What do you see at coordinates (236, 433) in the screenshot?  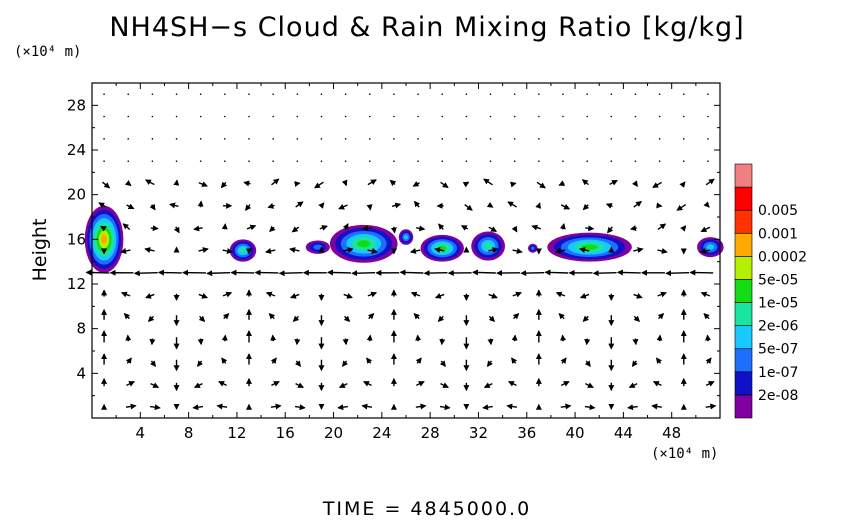 I see `x-tick-label: 12` at bounding box center [236, 433].